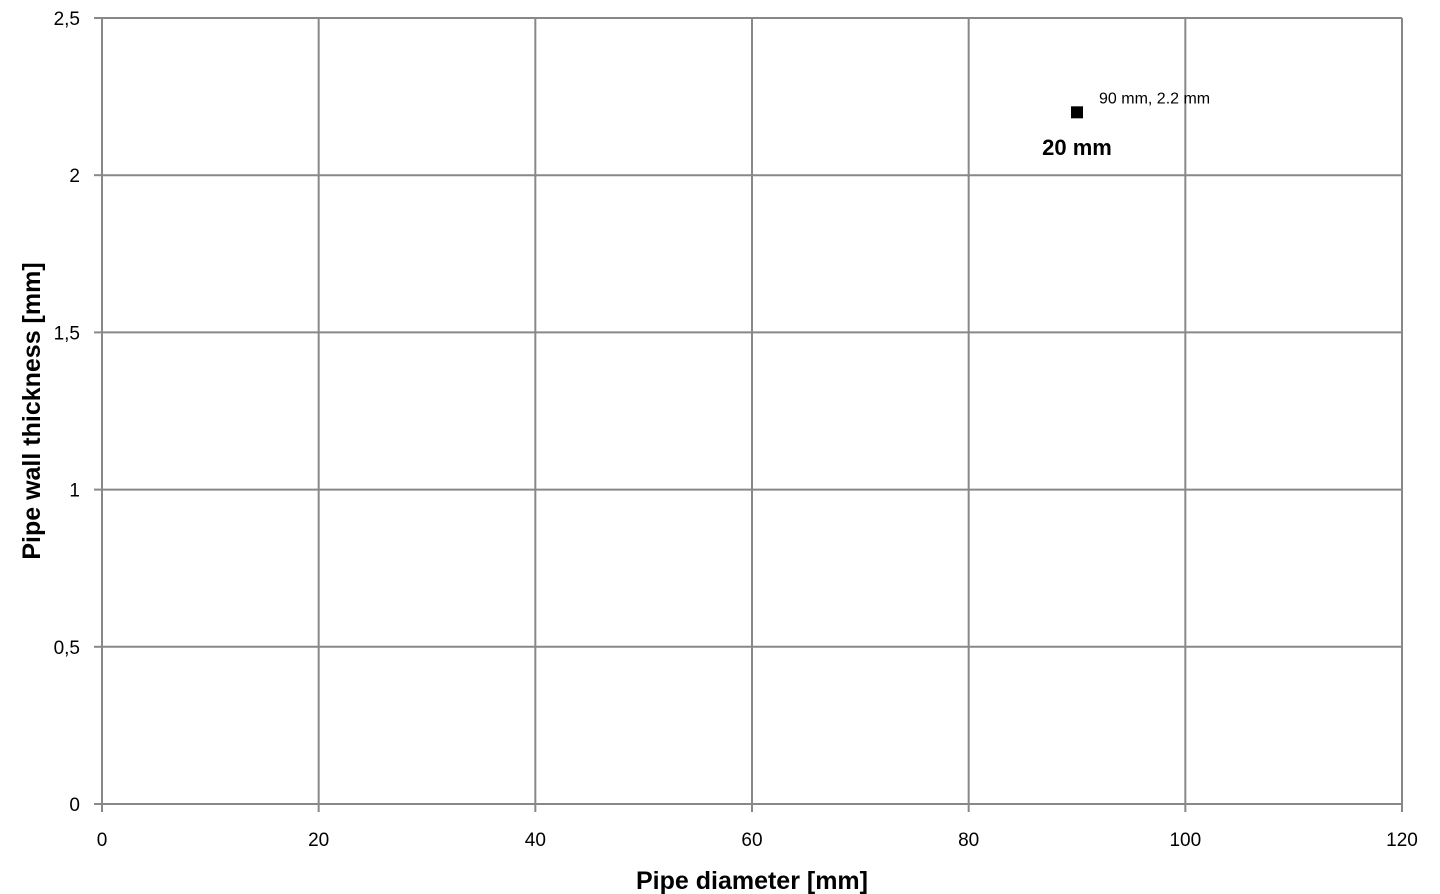 This screenshot has height=894, width=1440. I want to click on x-tick-label: 20, so click(318, 840).